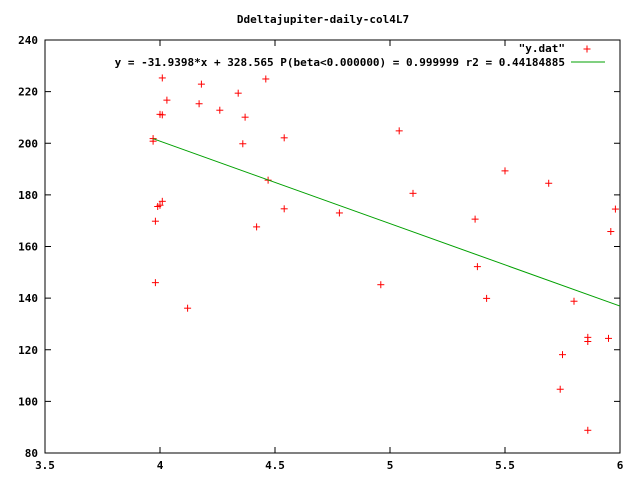 The height and width of the screenshot is (480, 640). I want to click on y-tick-label: 180, so click(28, 195).